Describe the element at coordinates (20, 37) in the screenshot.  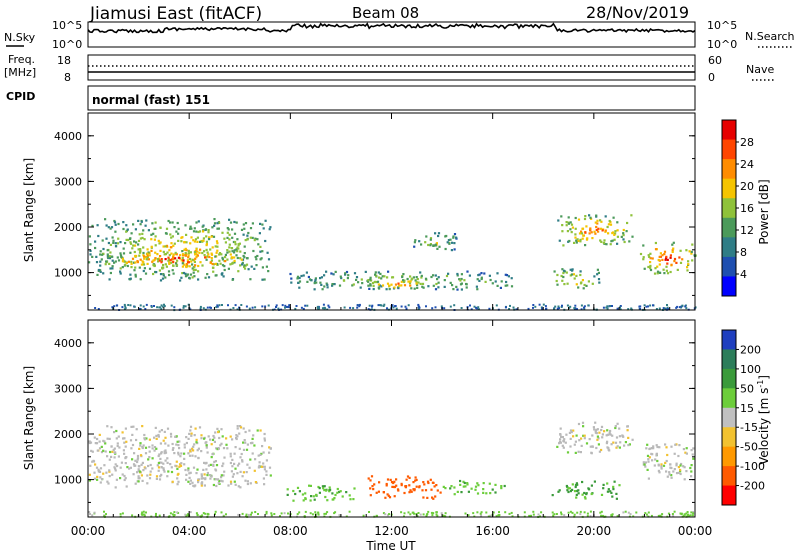
I see `nsky-label: N.Sky` at that location.